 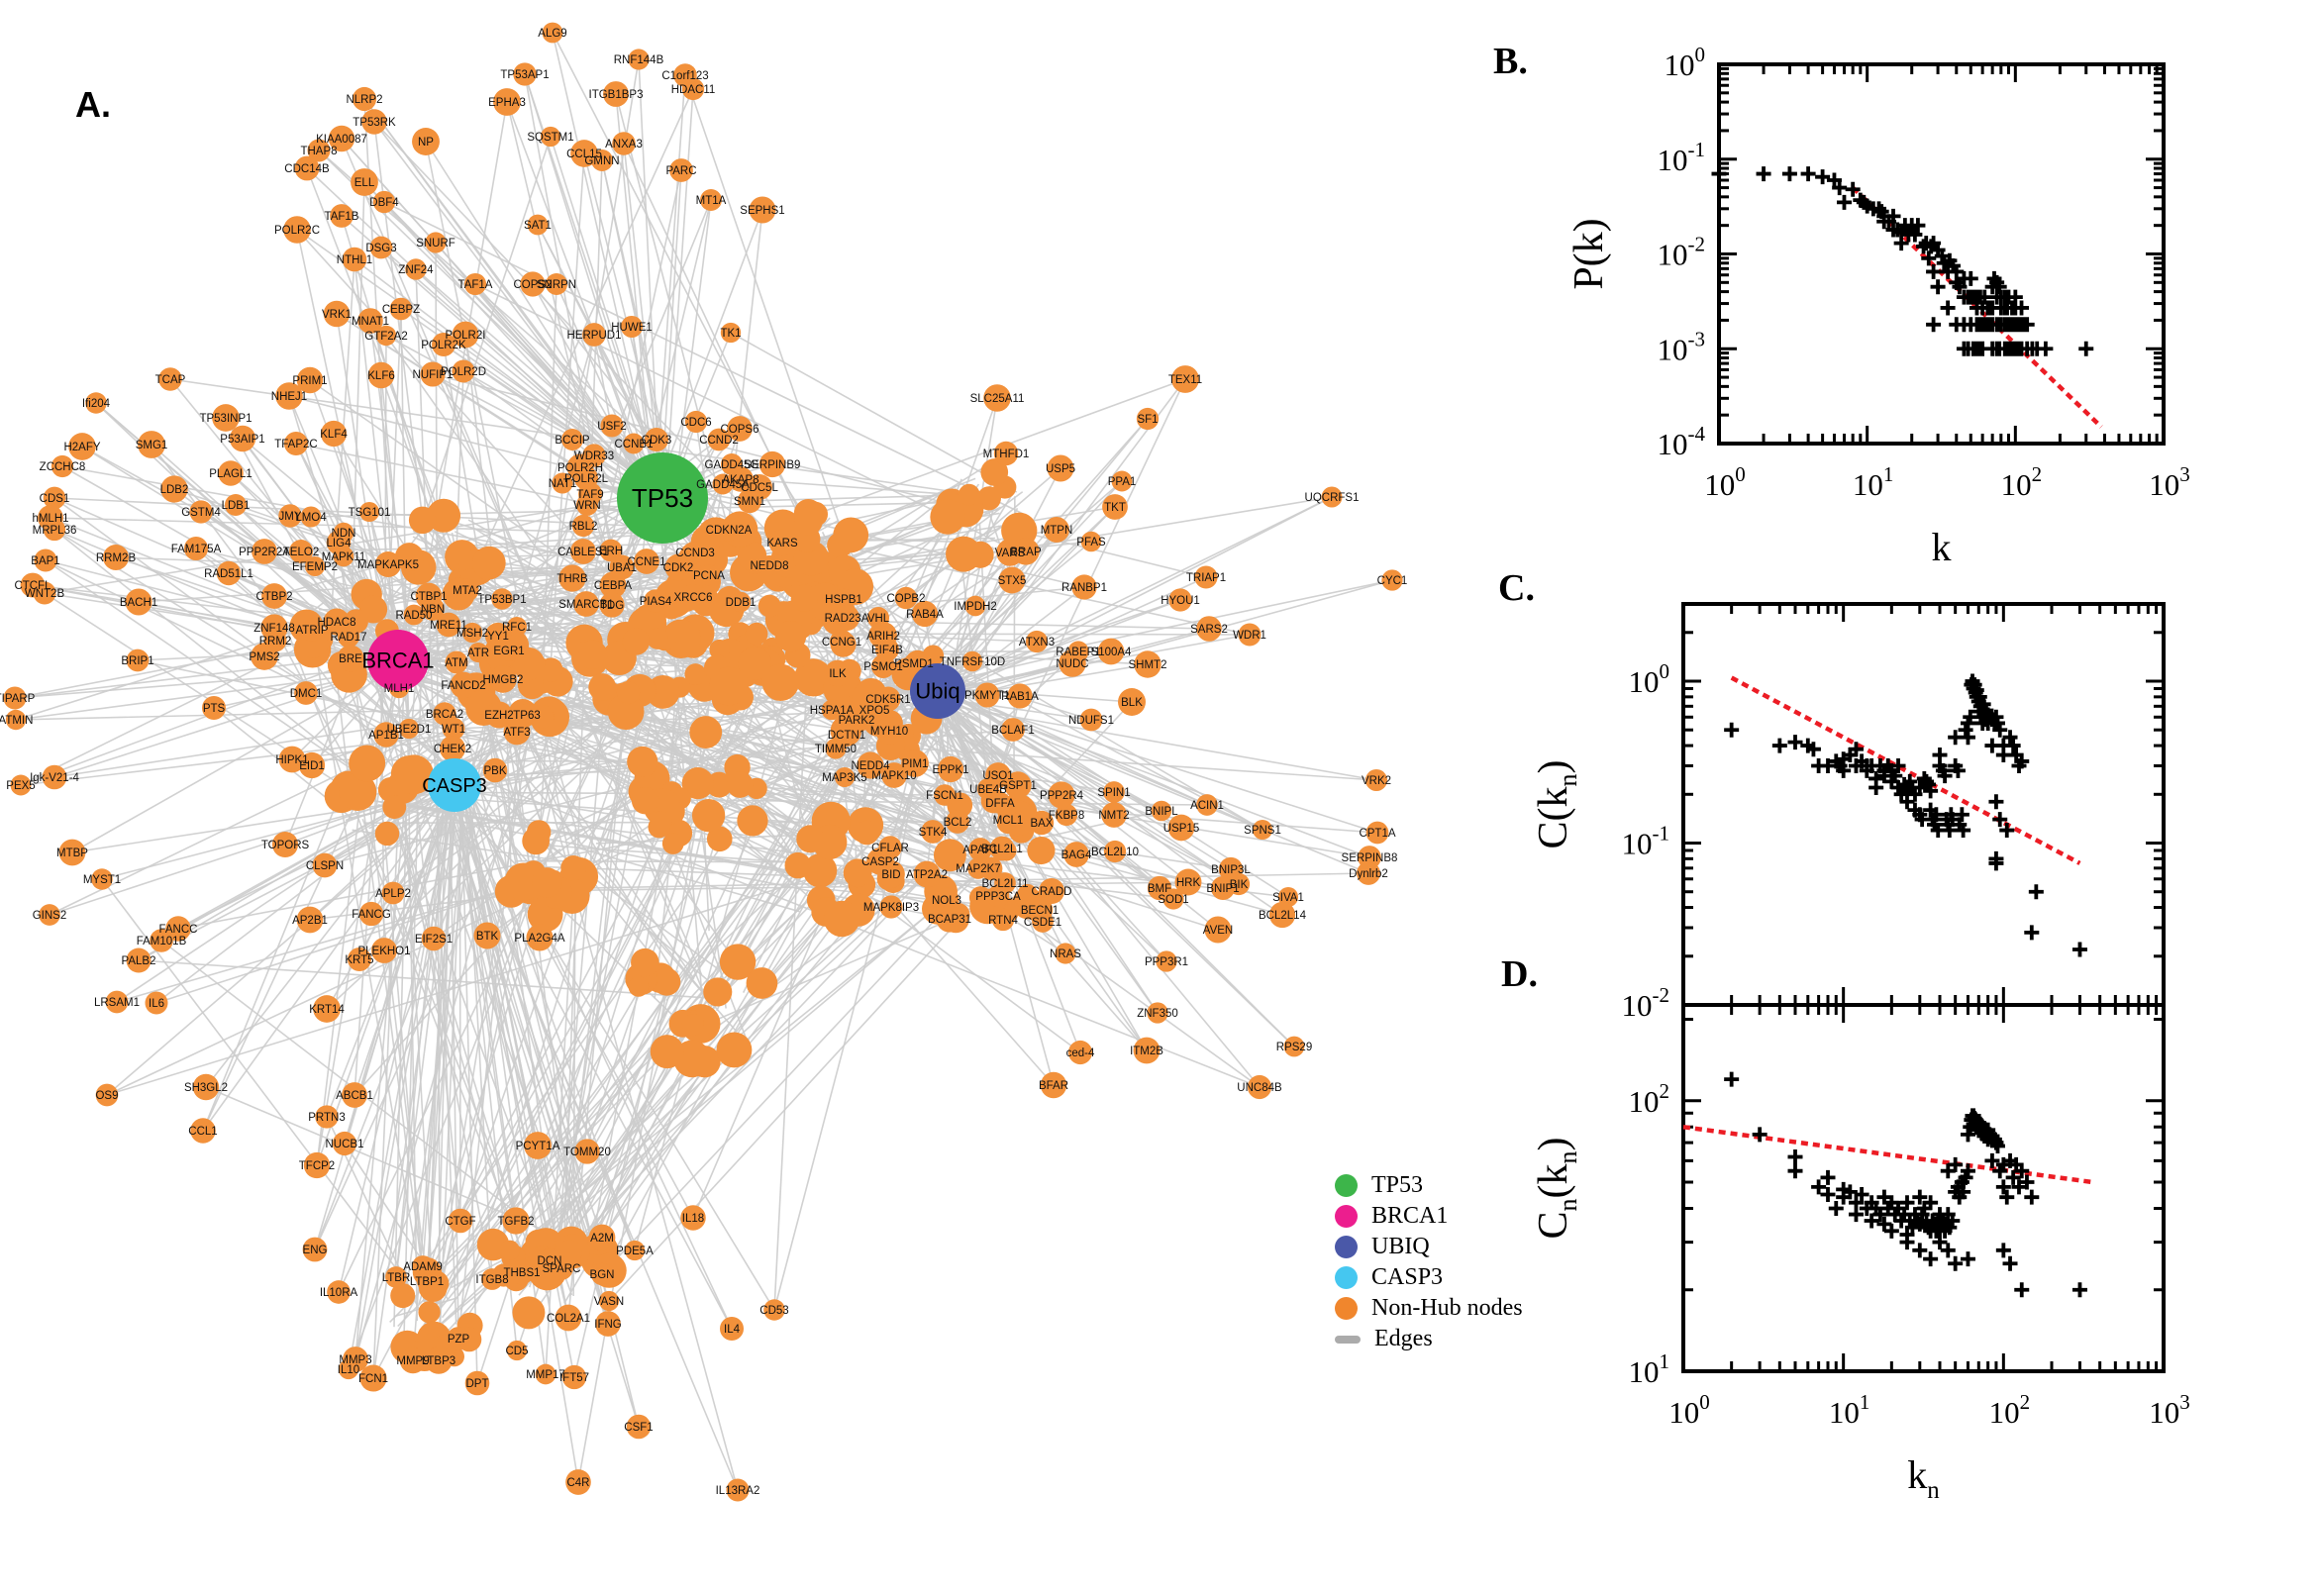 I want to click on network-node-label: TP53INP1, so click(x=225, y=419).